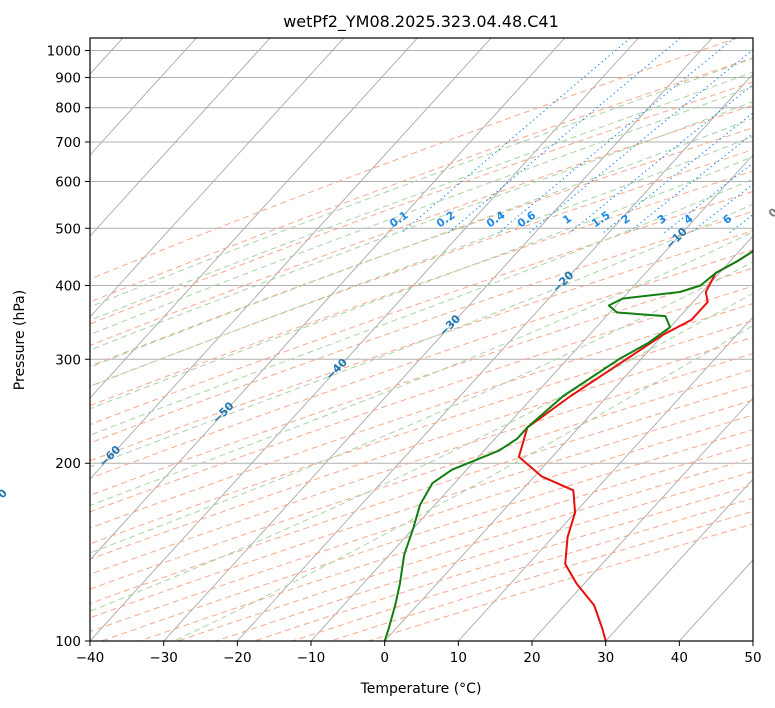  Describe the element at coordinates (421, 689) in the screenshot. I see `x-axis-label: Temperature (°C)` at that location.